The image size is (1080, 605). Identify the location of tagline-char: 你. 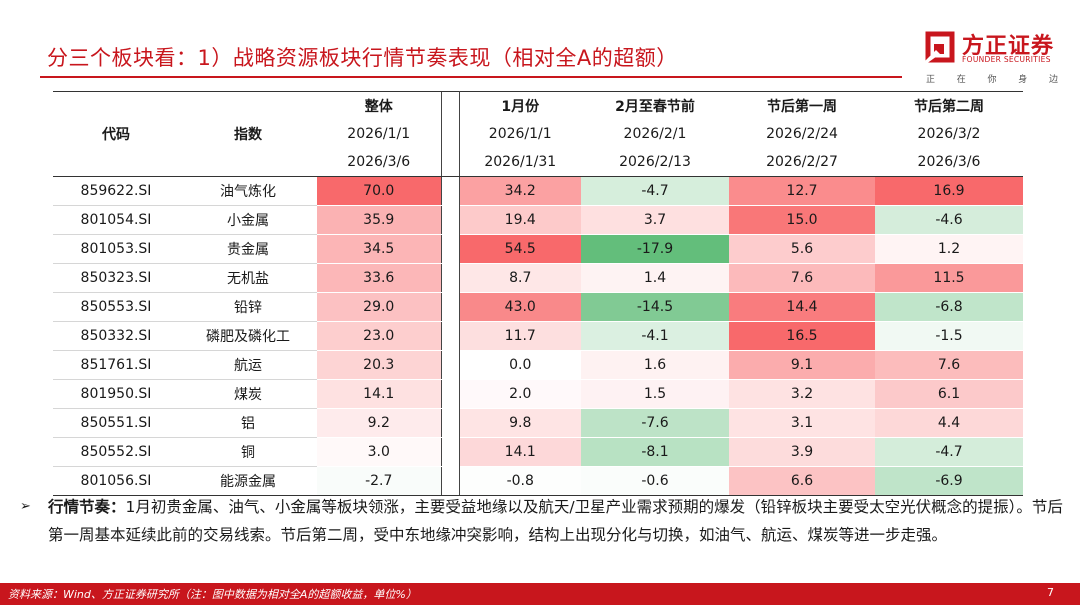
(992, 80).